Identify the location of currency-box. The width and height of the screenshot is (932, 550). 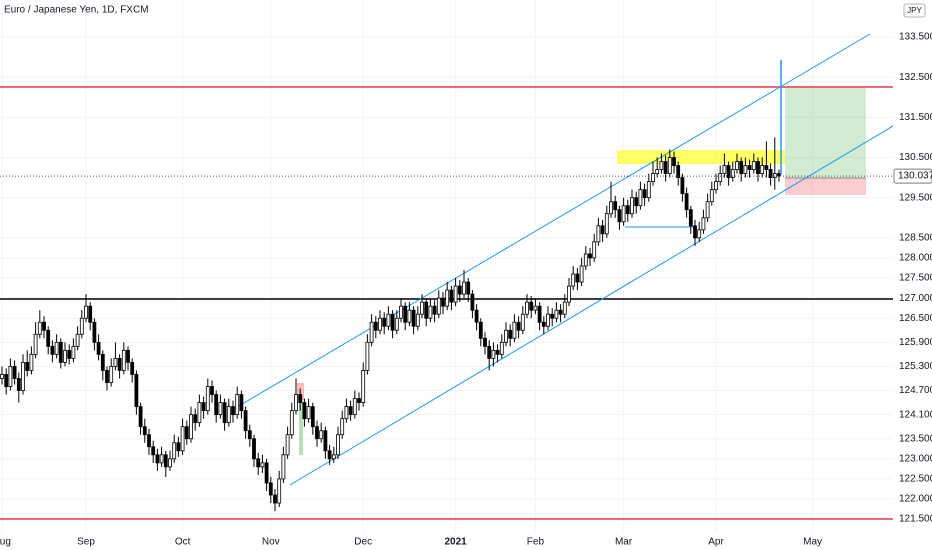
(914, 10).